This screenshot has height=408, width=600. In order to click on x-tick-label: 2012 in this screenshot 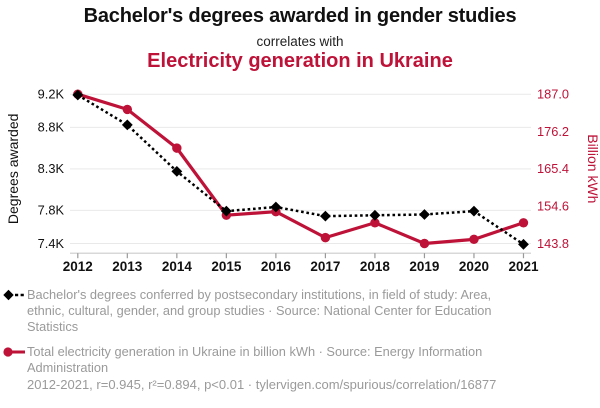, I will do `click(78, 266)`.